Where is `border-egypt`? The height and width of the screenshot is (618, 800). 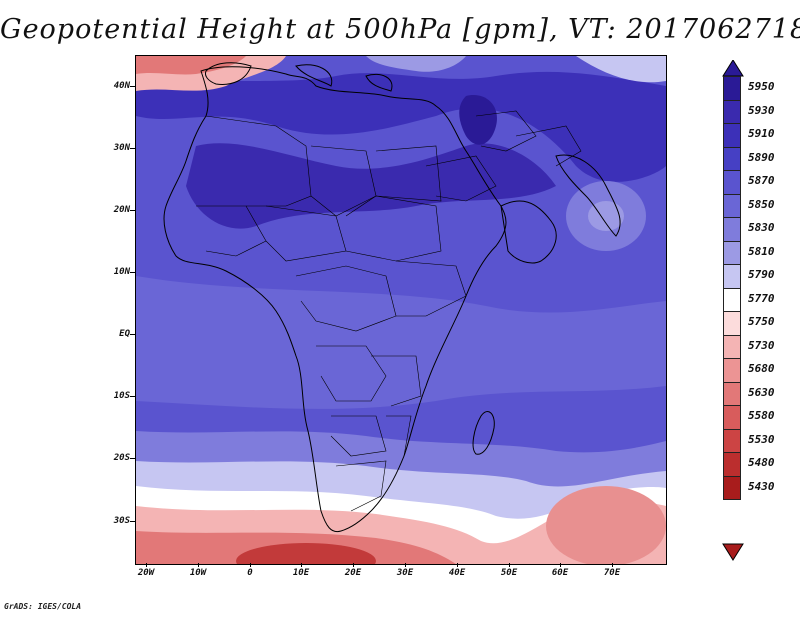
border-egypt is located at coordinates (408, 173).